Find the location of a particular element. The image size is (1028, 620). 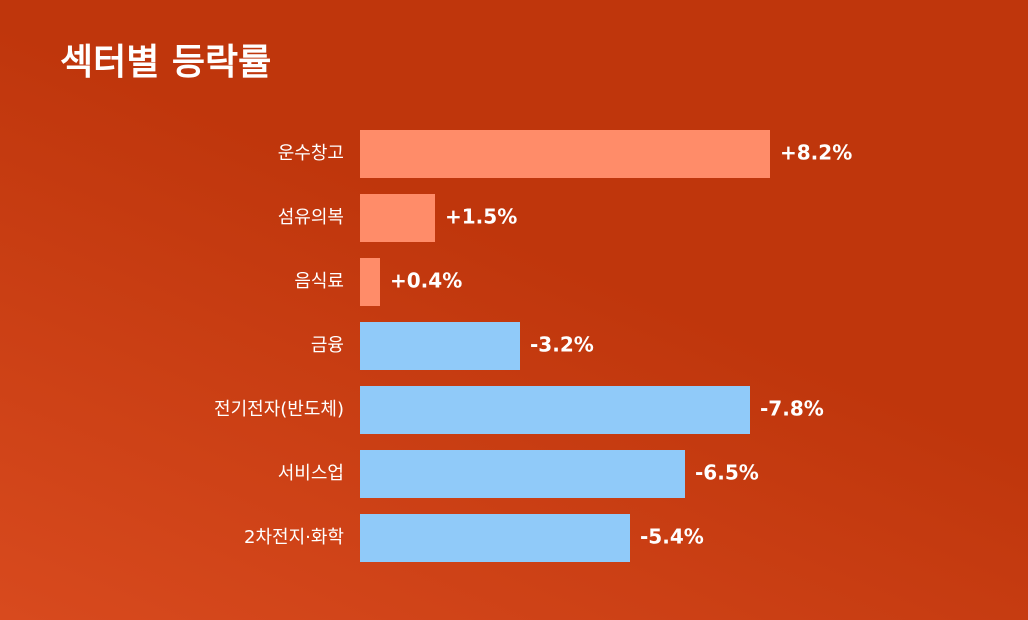

value-label: -7.8% is located at coordinates (792, 409).